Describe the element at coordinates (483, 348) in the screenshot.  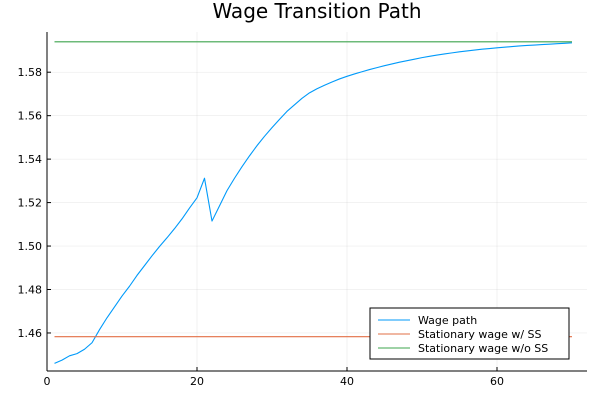
I see `legend-label-3: Stationary wage w/o SS` at that location.